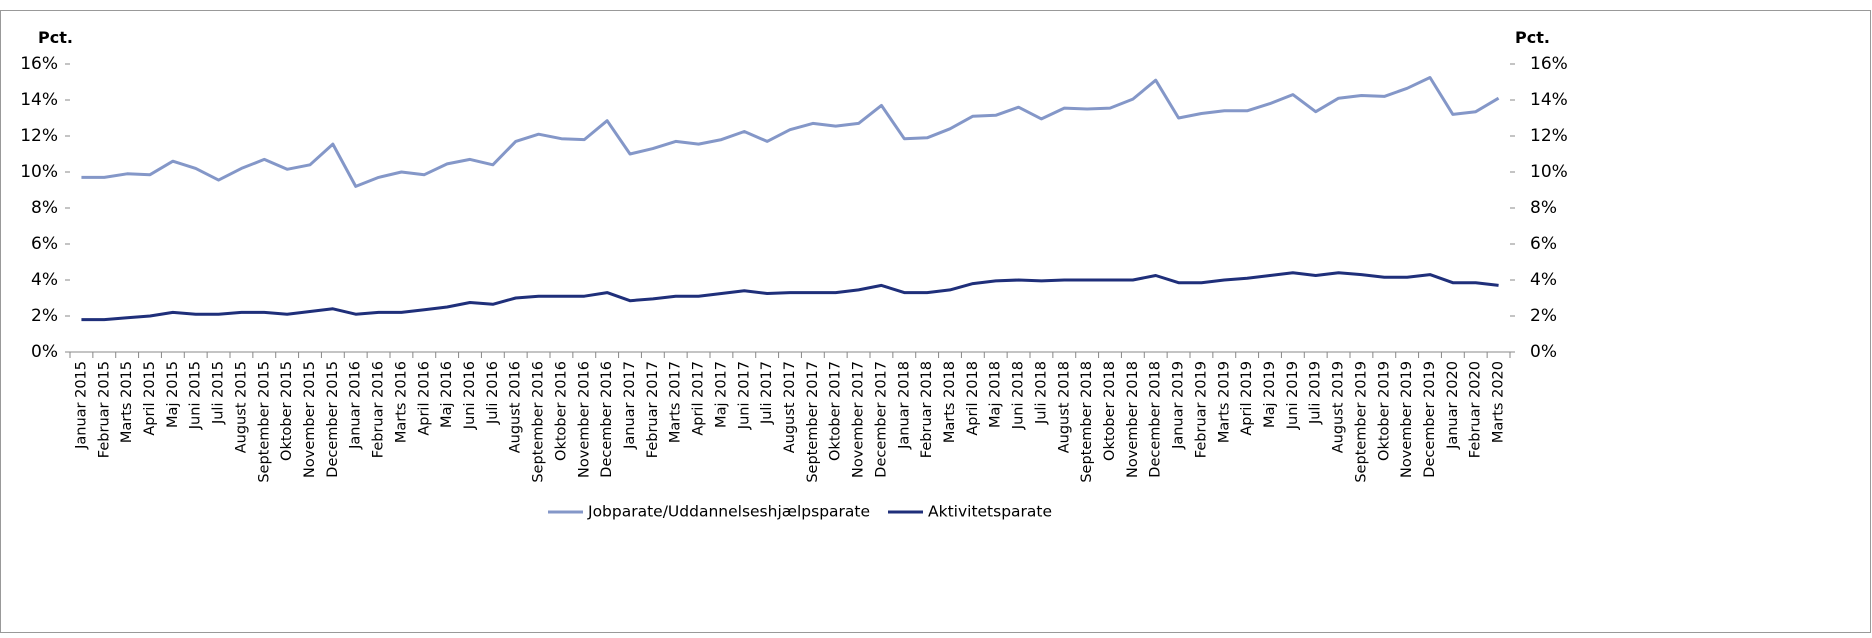  I want to click on x-tick-label: December 2017, so click(881, 419).